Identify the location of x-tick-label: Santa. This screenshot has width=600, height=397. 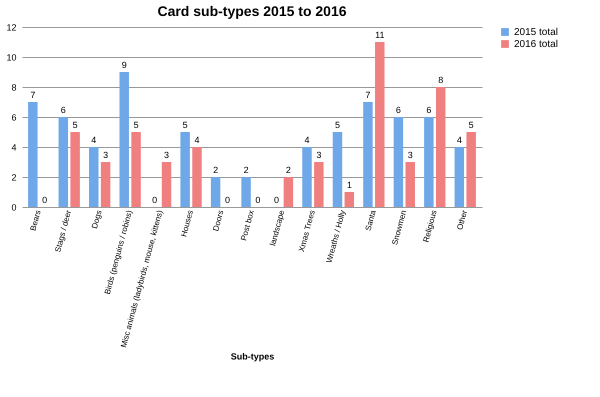
(371, 220).